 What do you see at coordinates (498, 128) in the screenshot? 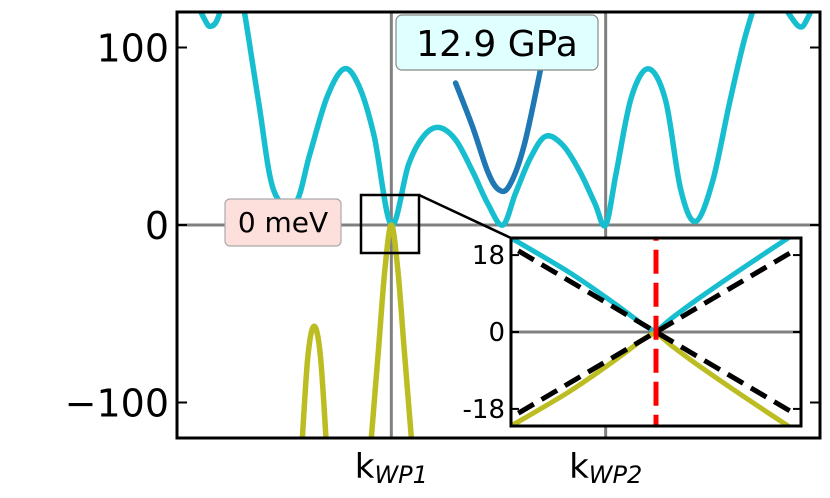
I see `dark-band-line` at bounding box center [498, 128].